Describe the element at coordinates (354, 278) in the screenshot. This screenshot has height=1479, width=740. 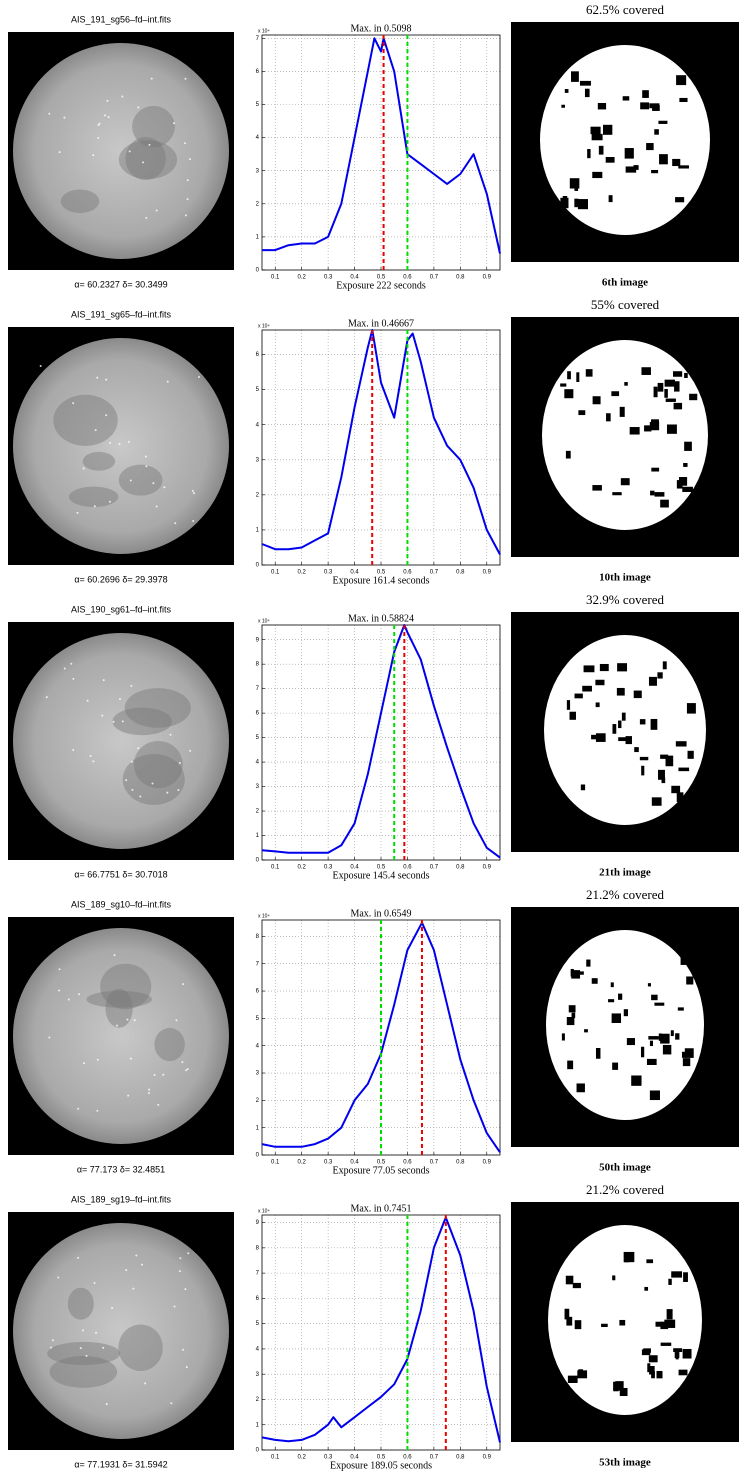
I see `x-tick-label: 0.4` at that location.